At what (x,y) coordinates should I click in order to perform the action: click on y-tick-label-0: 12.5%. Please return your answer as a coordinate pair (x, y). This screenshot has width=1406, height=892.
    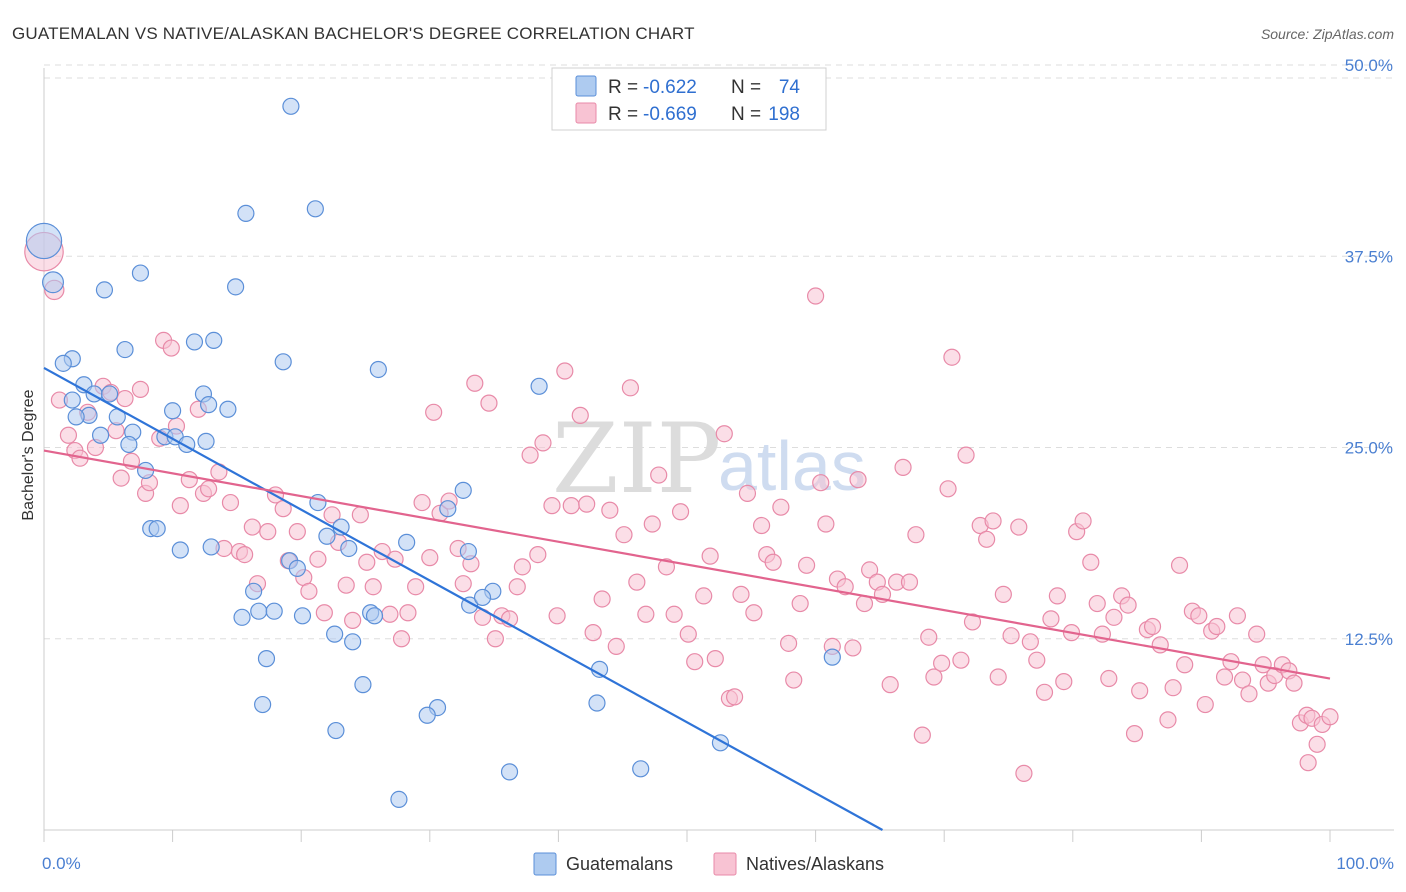
    Looking at the image, I should click on (1369, 639).